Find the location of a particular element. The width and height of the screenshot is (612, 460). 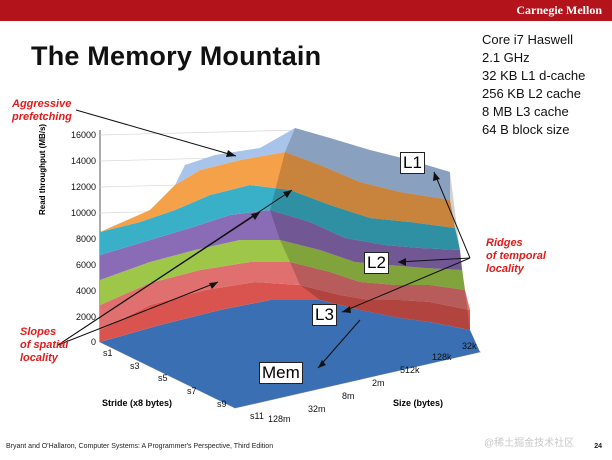

y-tick: 2000 is located at coordinates (85, 317).